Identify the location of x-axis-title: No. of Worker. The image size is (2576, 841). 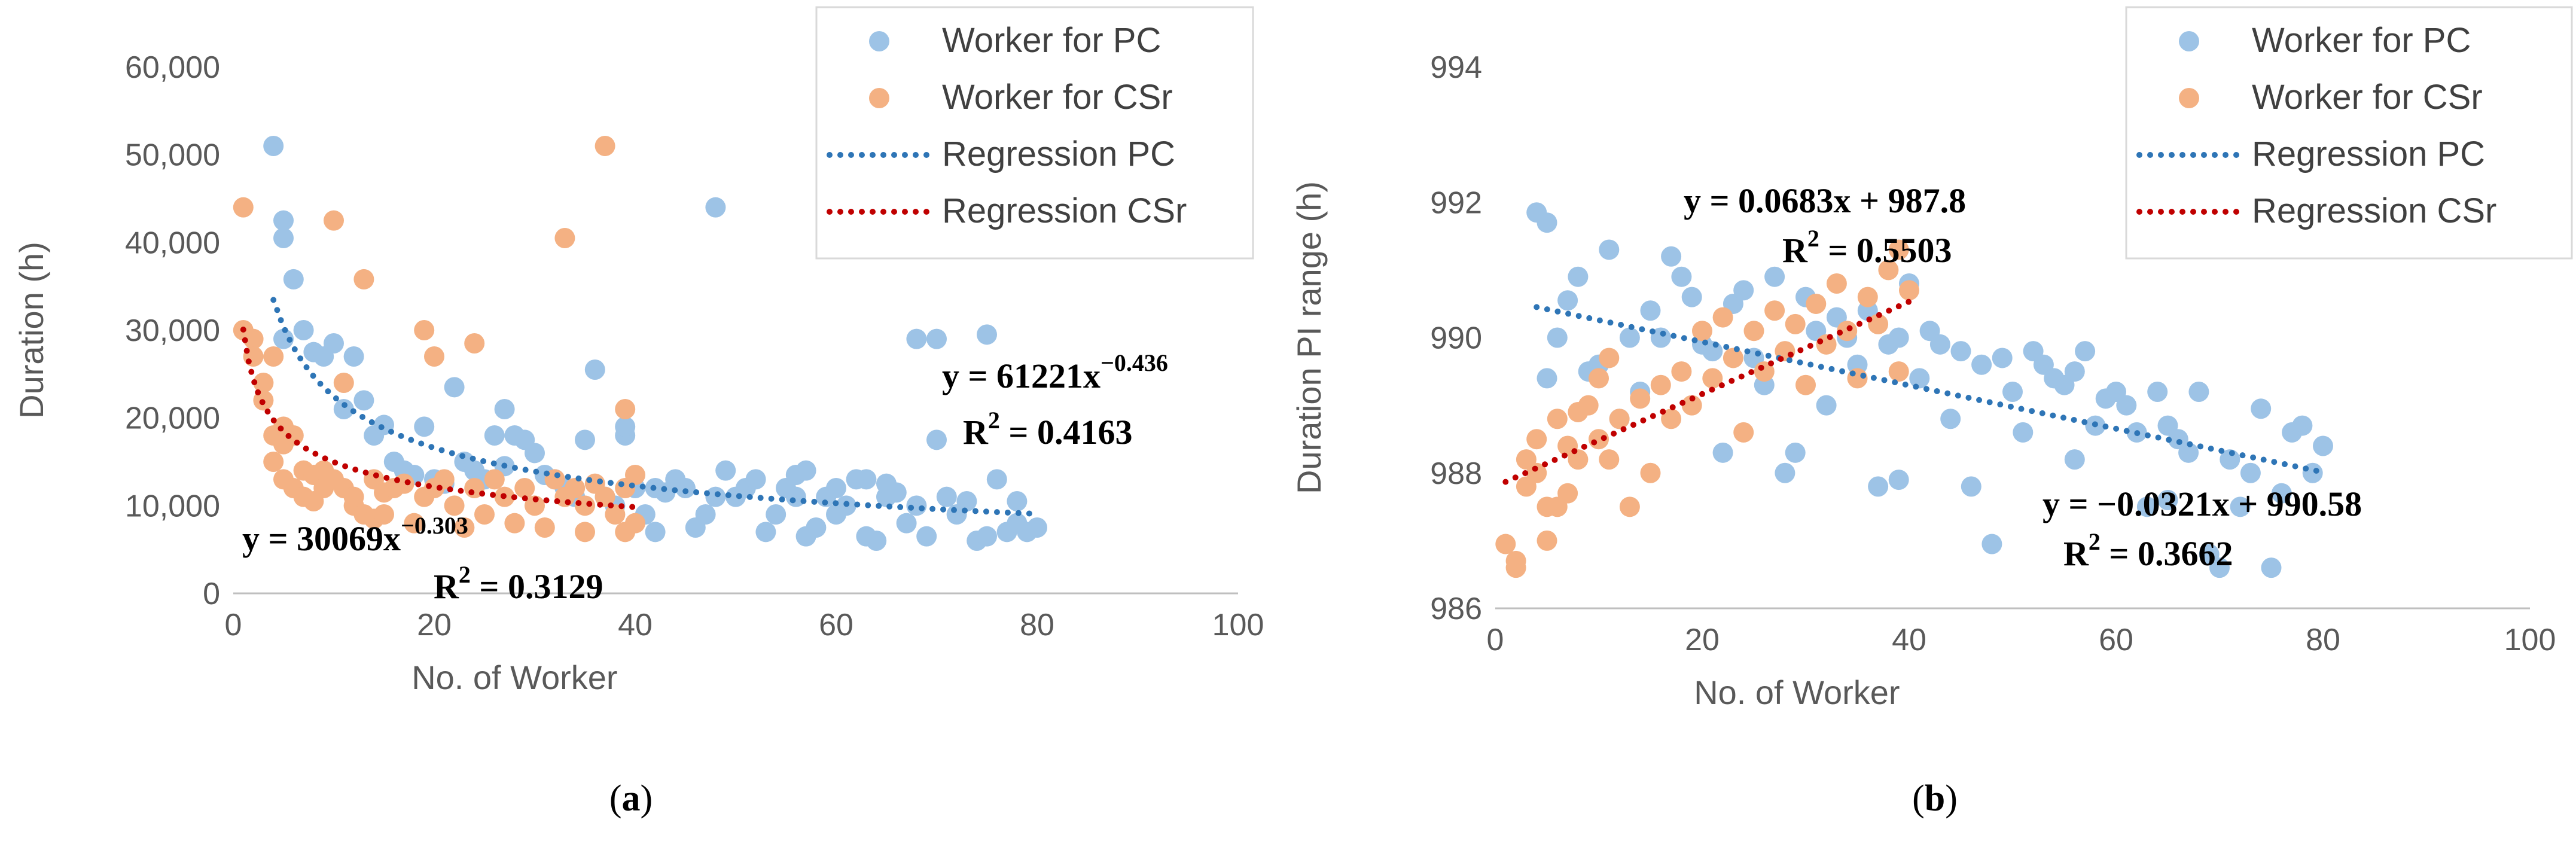
(514, 678).